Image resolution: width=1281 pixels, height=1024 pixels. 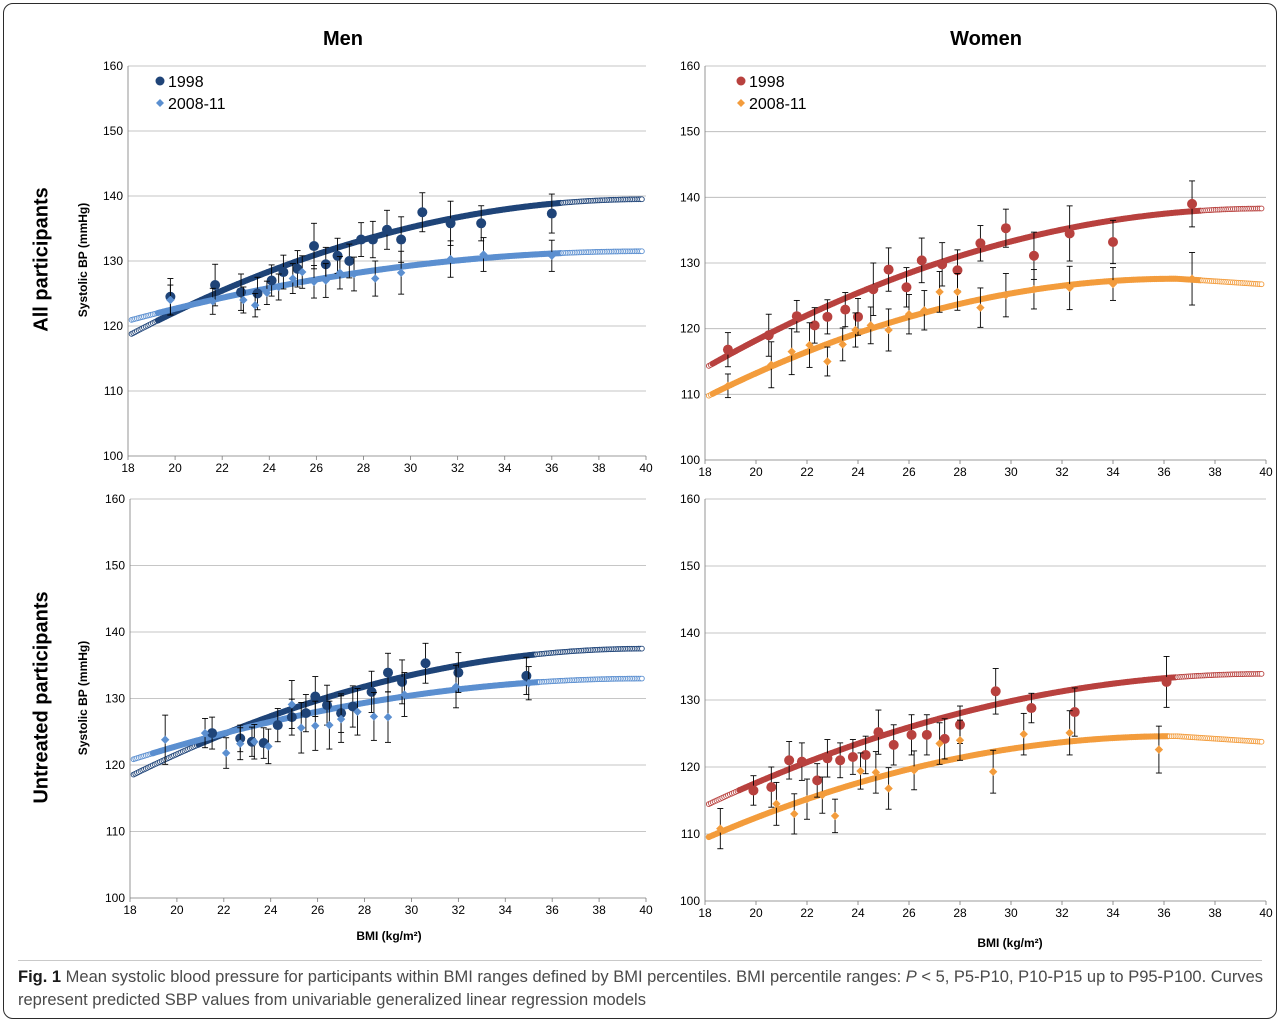 What do you see at coordinates (364, 468) in the screenshot?
I see `x-tick-label-28: 28` at bounding box center [364, 468].